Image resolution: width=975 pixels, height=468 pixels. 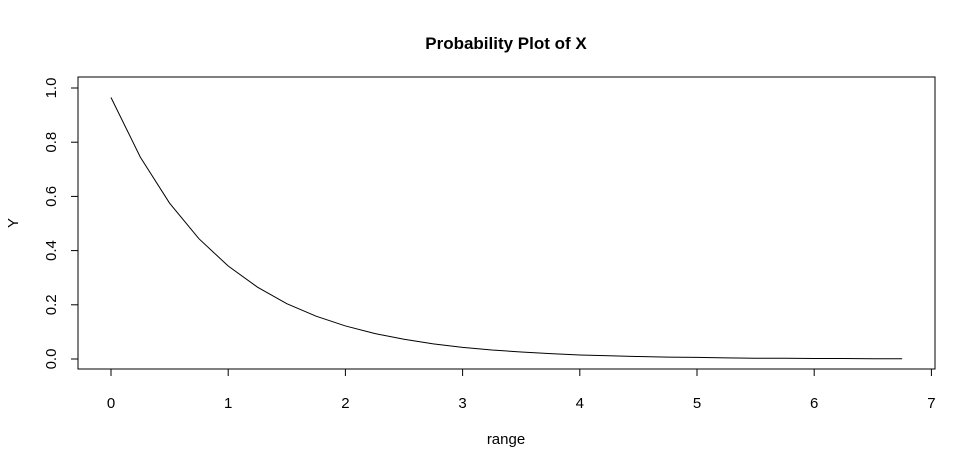 I want to click on x-tick-label: 2, so click(x=345, y=403).